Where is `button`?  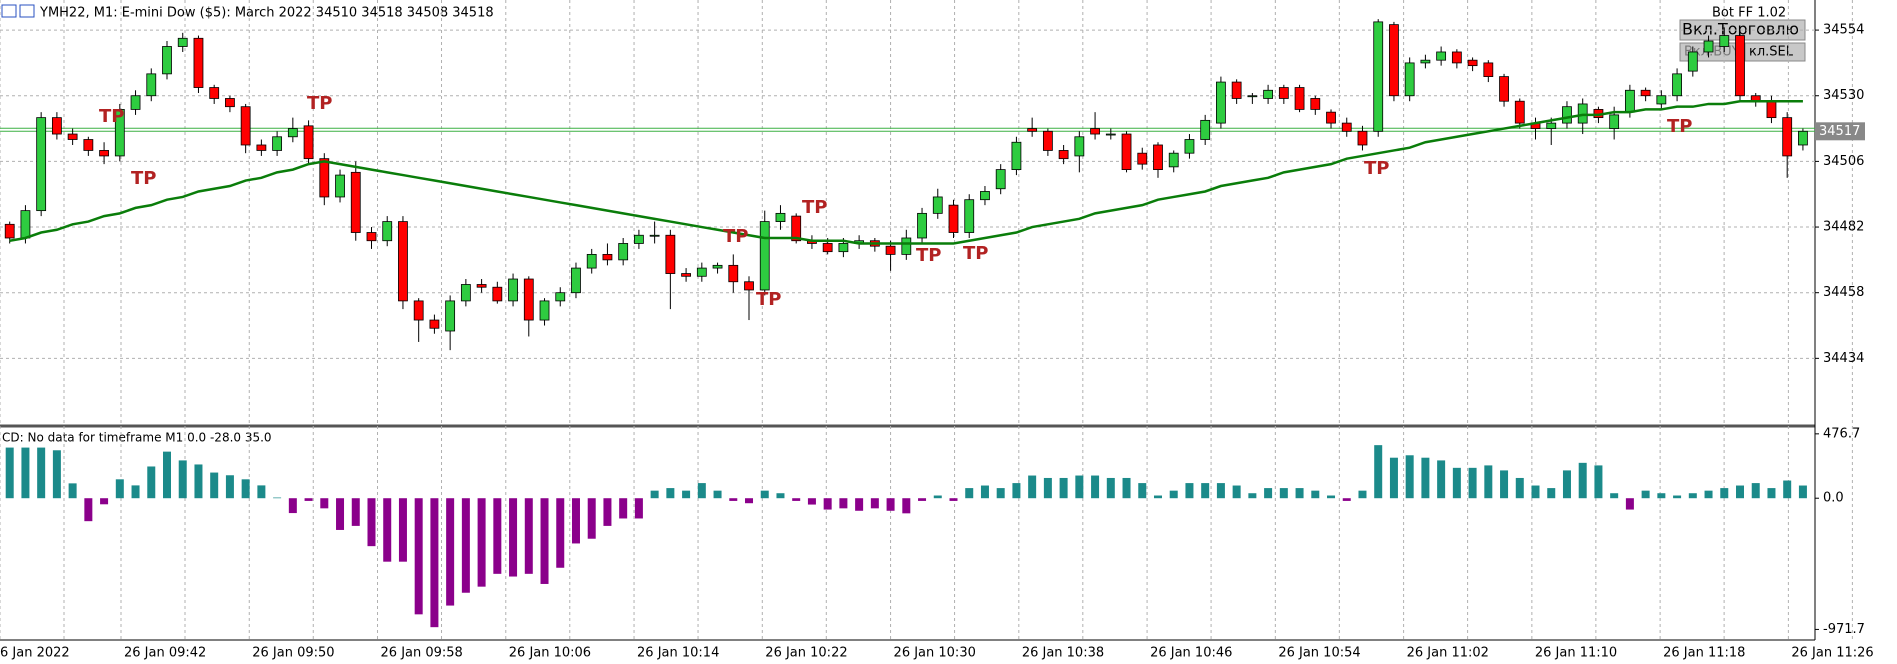
button is located at coordinates (1775, 52).